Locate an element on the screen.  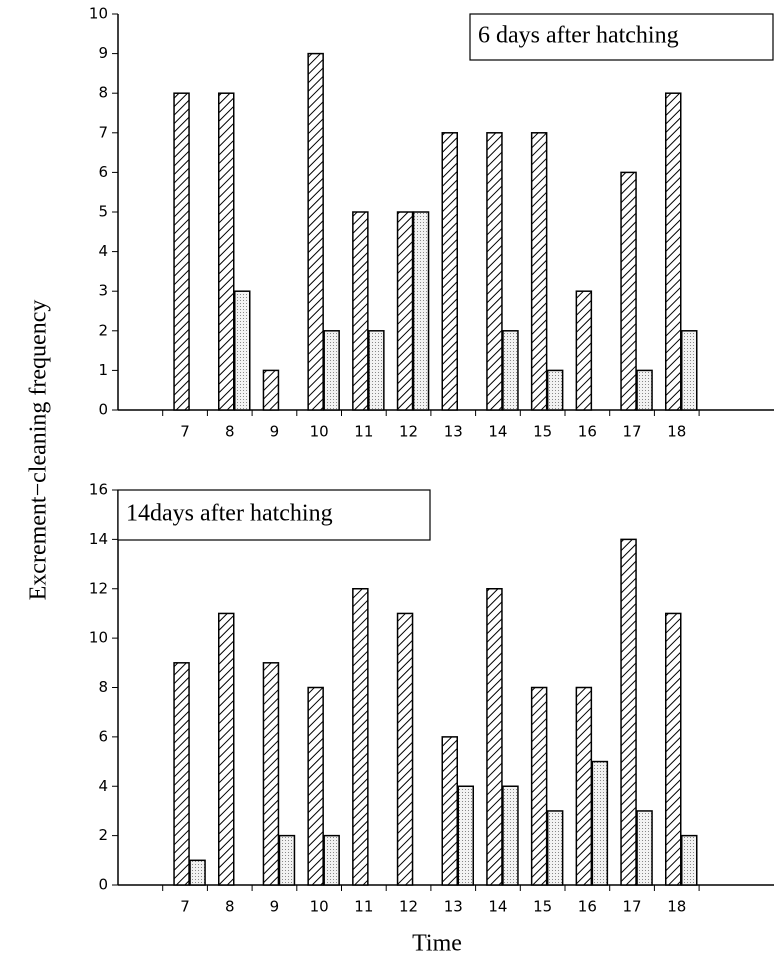
y-tick-label: 9 is located at coordinates (103, 53).